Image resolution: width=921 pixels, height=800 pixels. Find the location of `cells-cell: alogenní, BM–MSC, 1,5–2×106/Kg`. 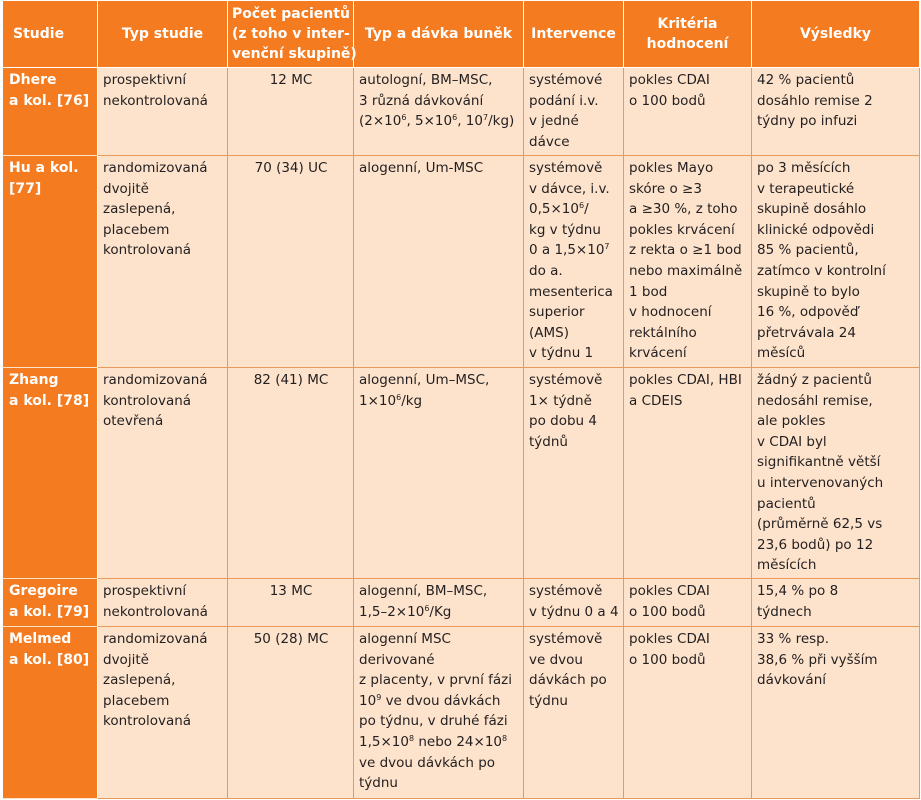

cells-cell: alogenní, BM–MSC, 1,5–2×106/Kg is located at coordinates (438, 602).